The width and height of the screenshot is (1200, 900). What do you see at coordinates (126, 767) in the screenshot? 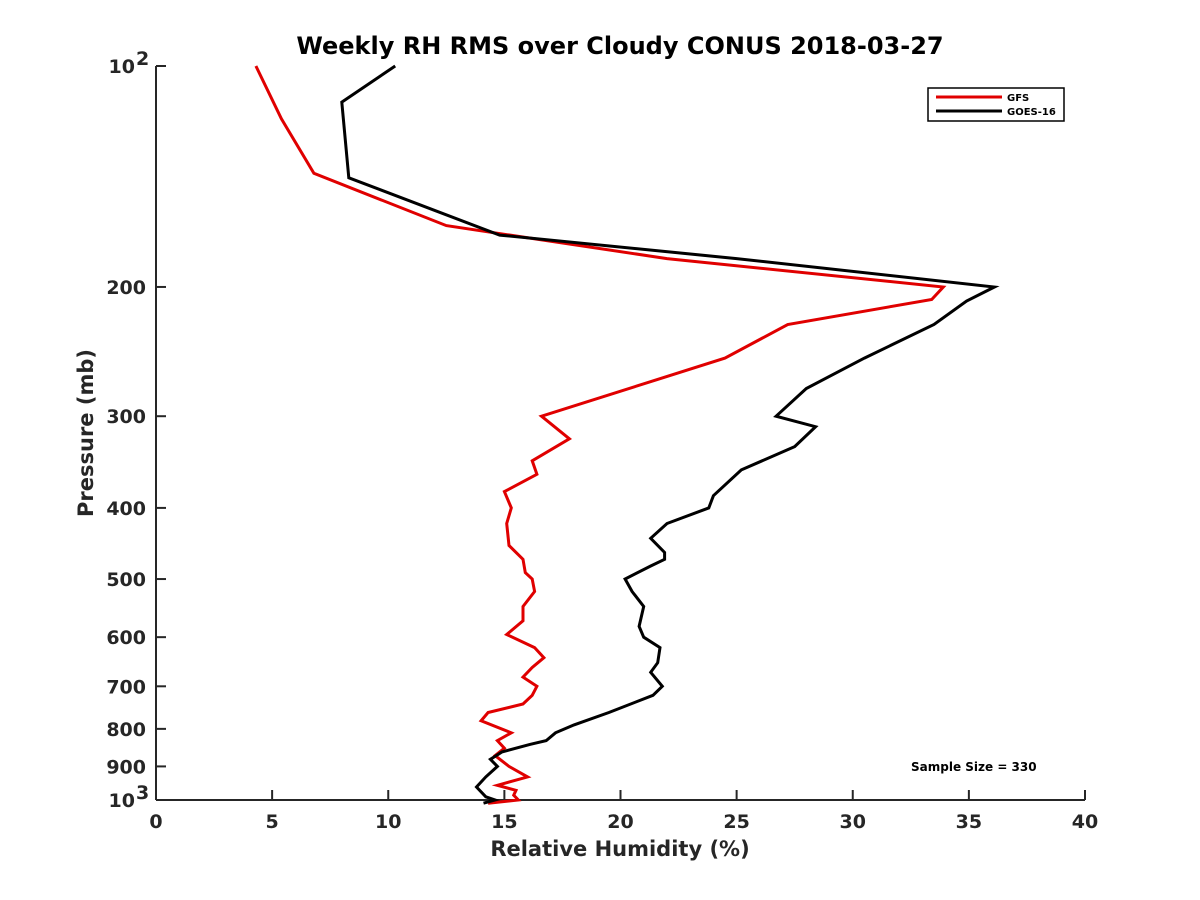
I see `y-tick-label: 900` at bounding box center [126, 767].